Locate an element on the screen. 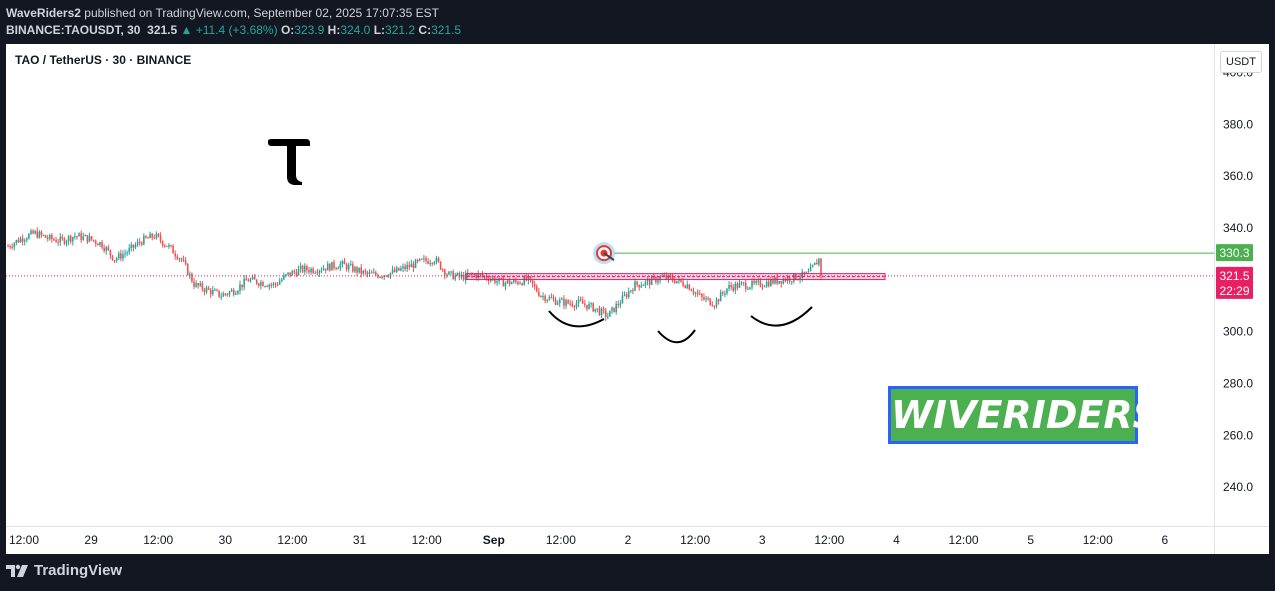  time-tick-label: 3 is located at coordinates (762, 540).